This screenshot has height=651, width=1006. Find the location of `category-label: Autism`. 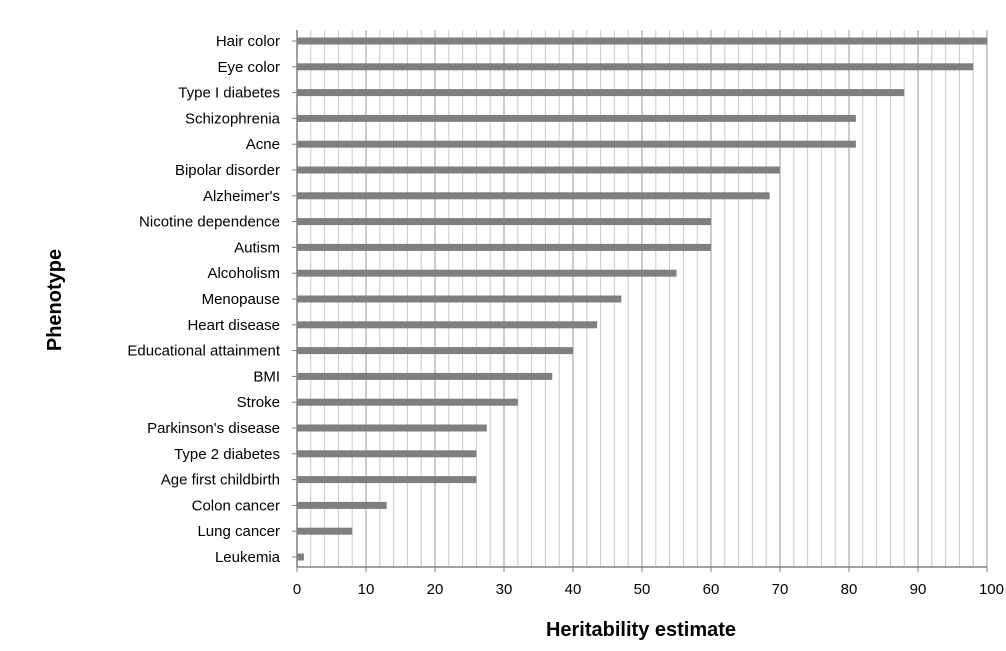

category-label: Autism is located at coordinates (257, 247).